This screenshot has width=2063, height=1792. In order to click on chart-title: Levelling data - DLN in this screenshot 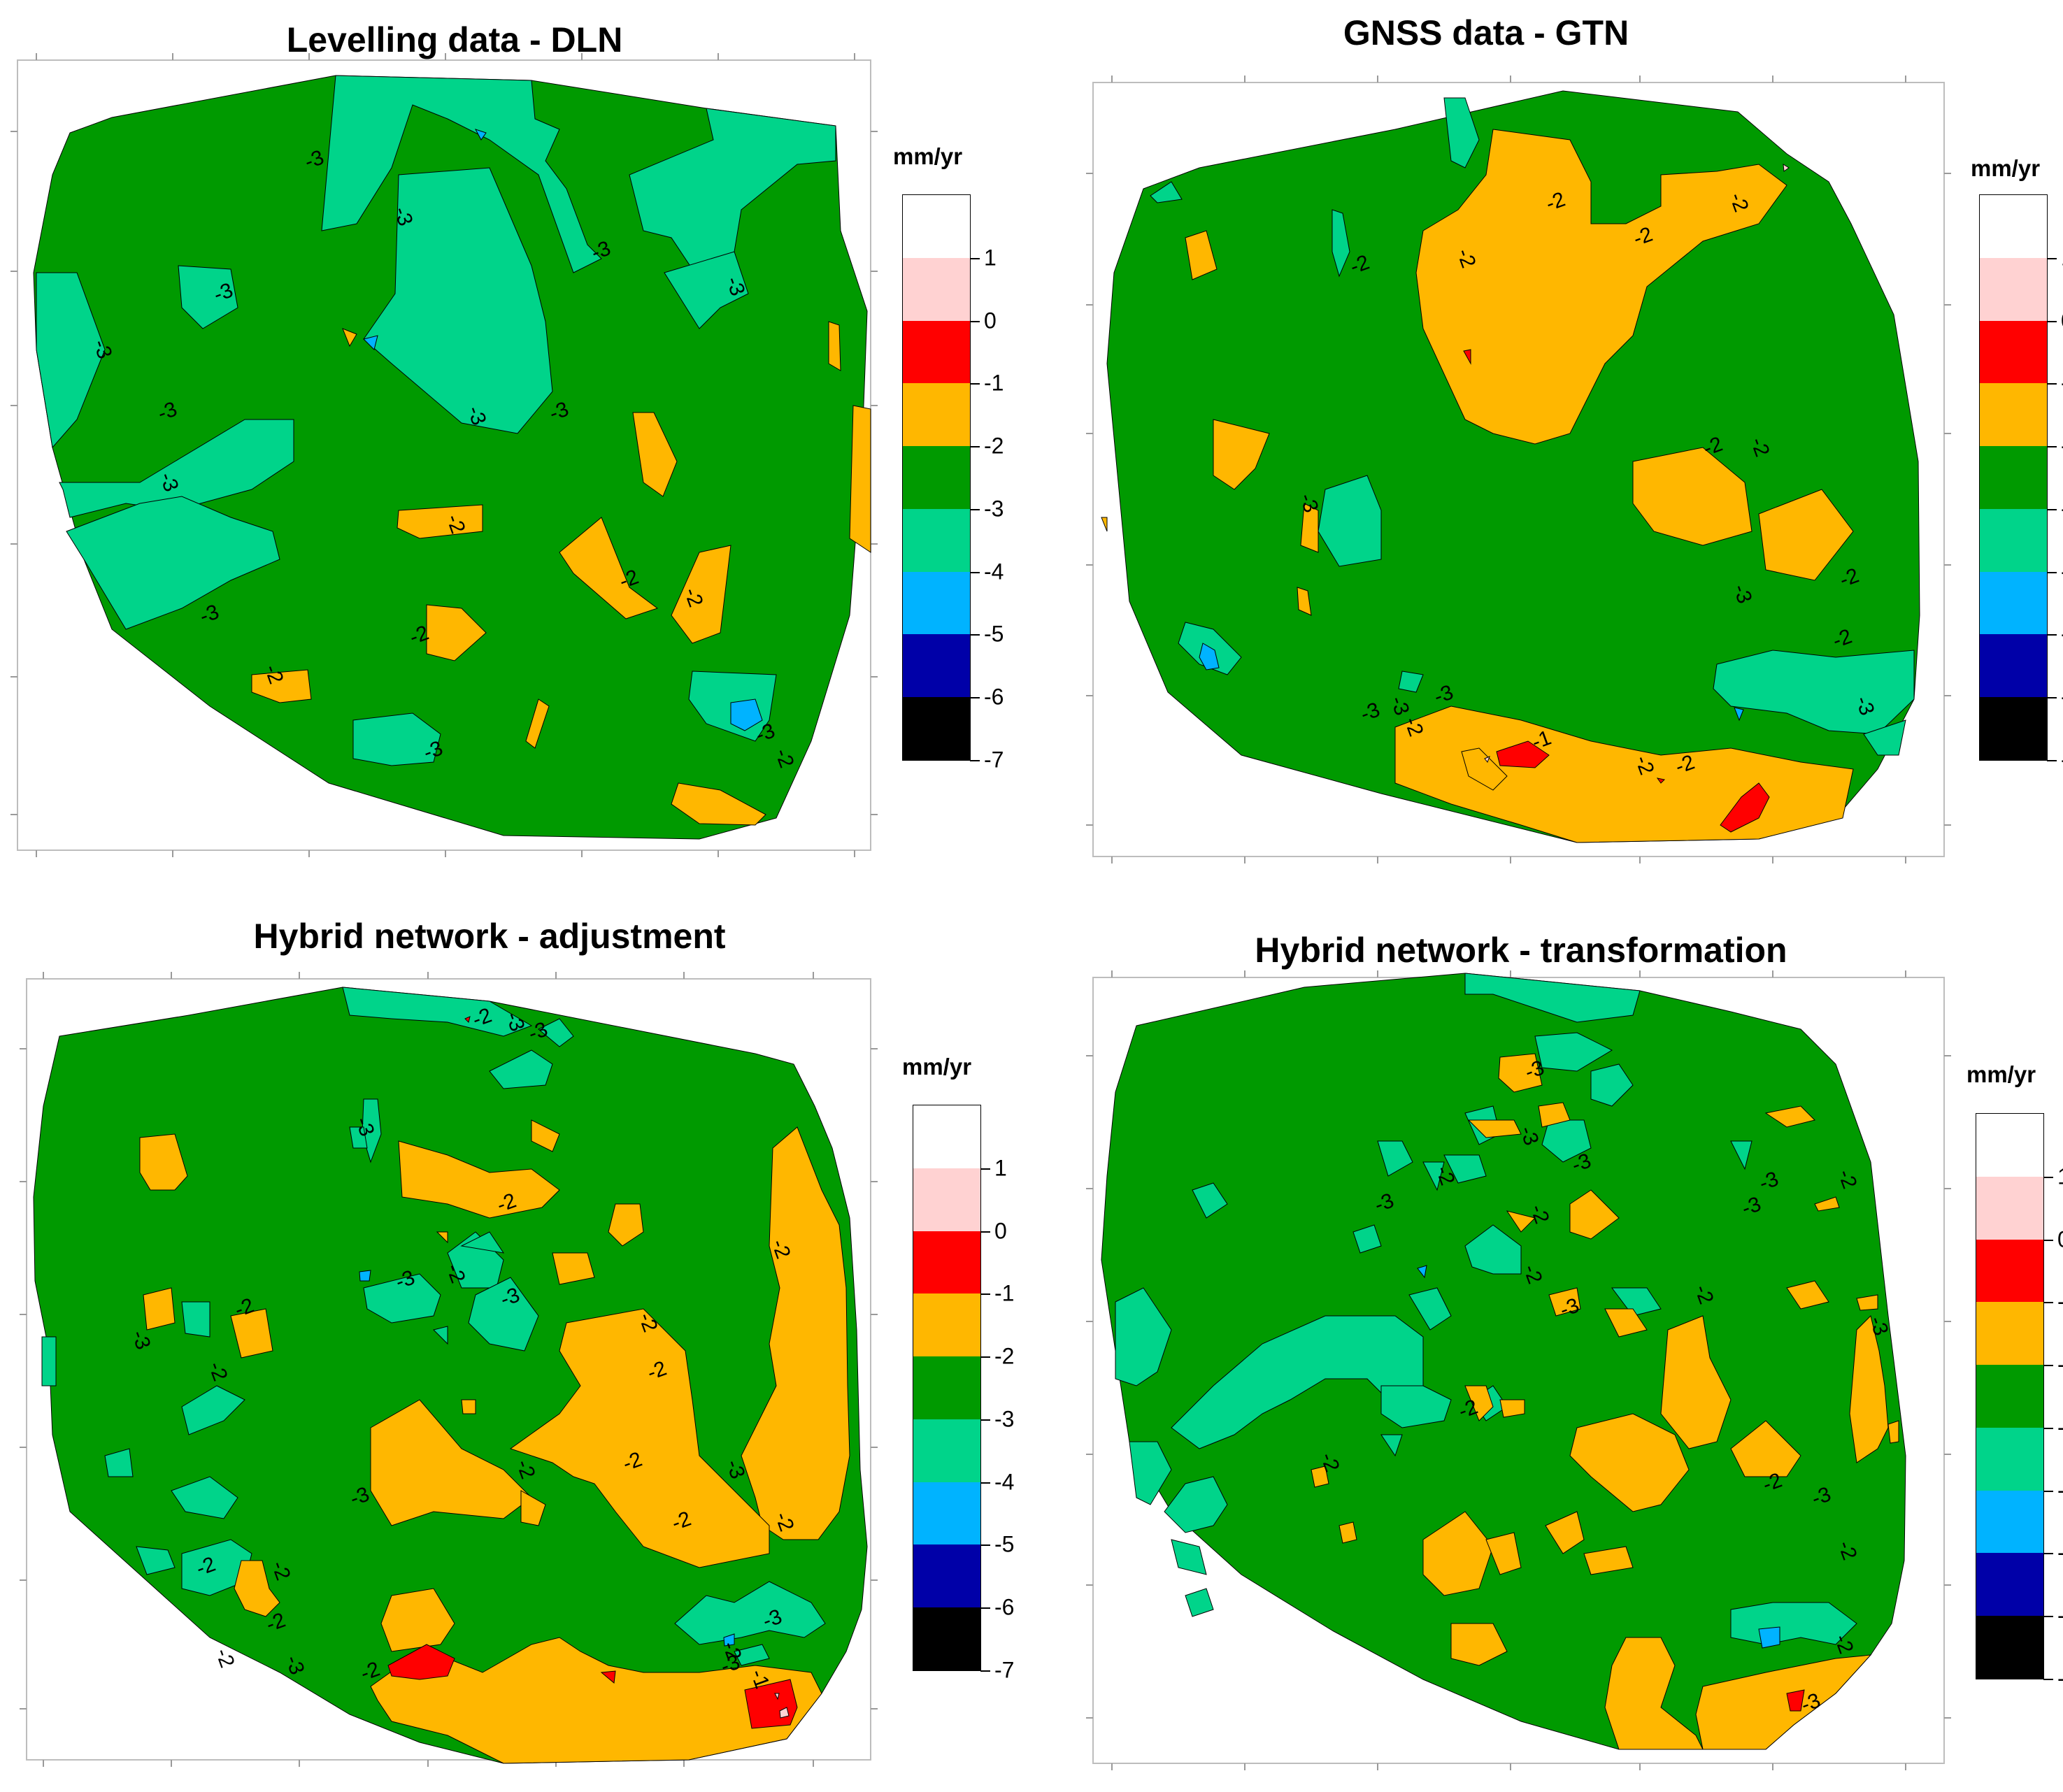, I will do `click(455, 39)`.